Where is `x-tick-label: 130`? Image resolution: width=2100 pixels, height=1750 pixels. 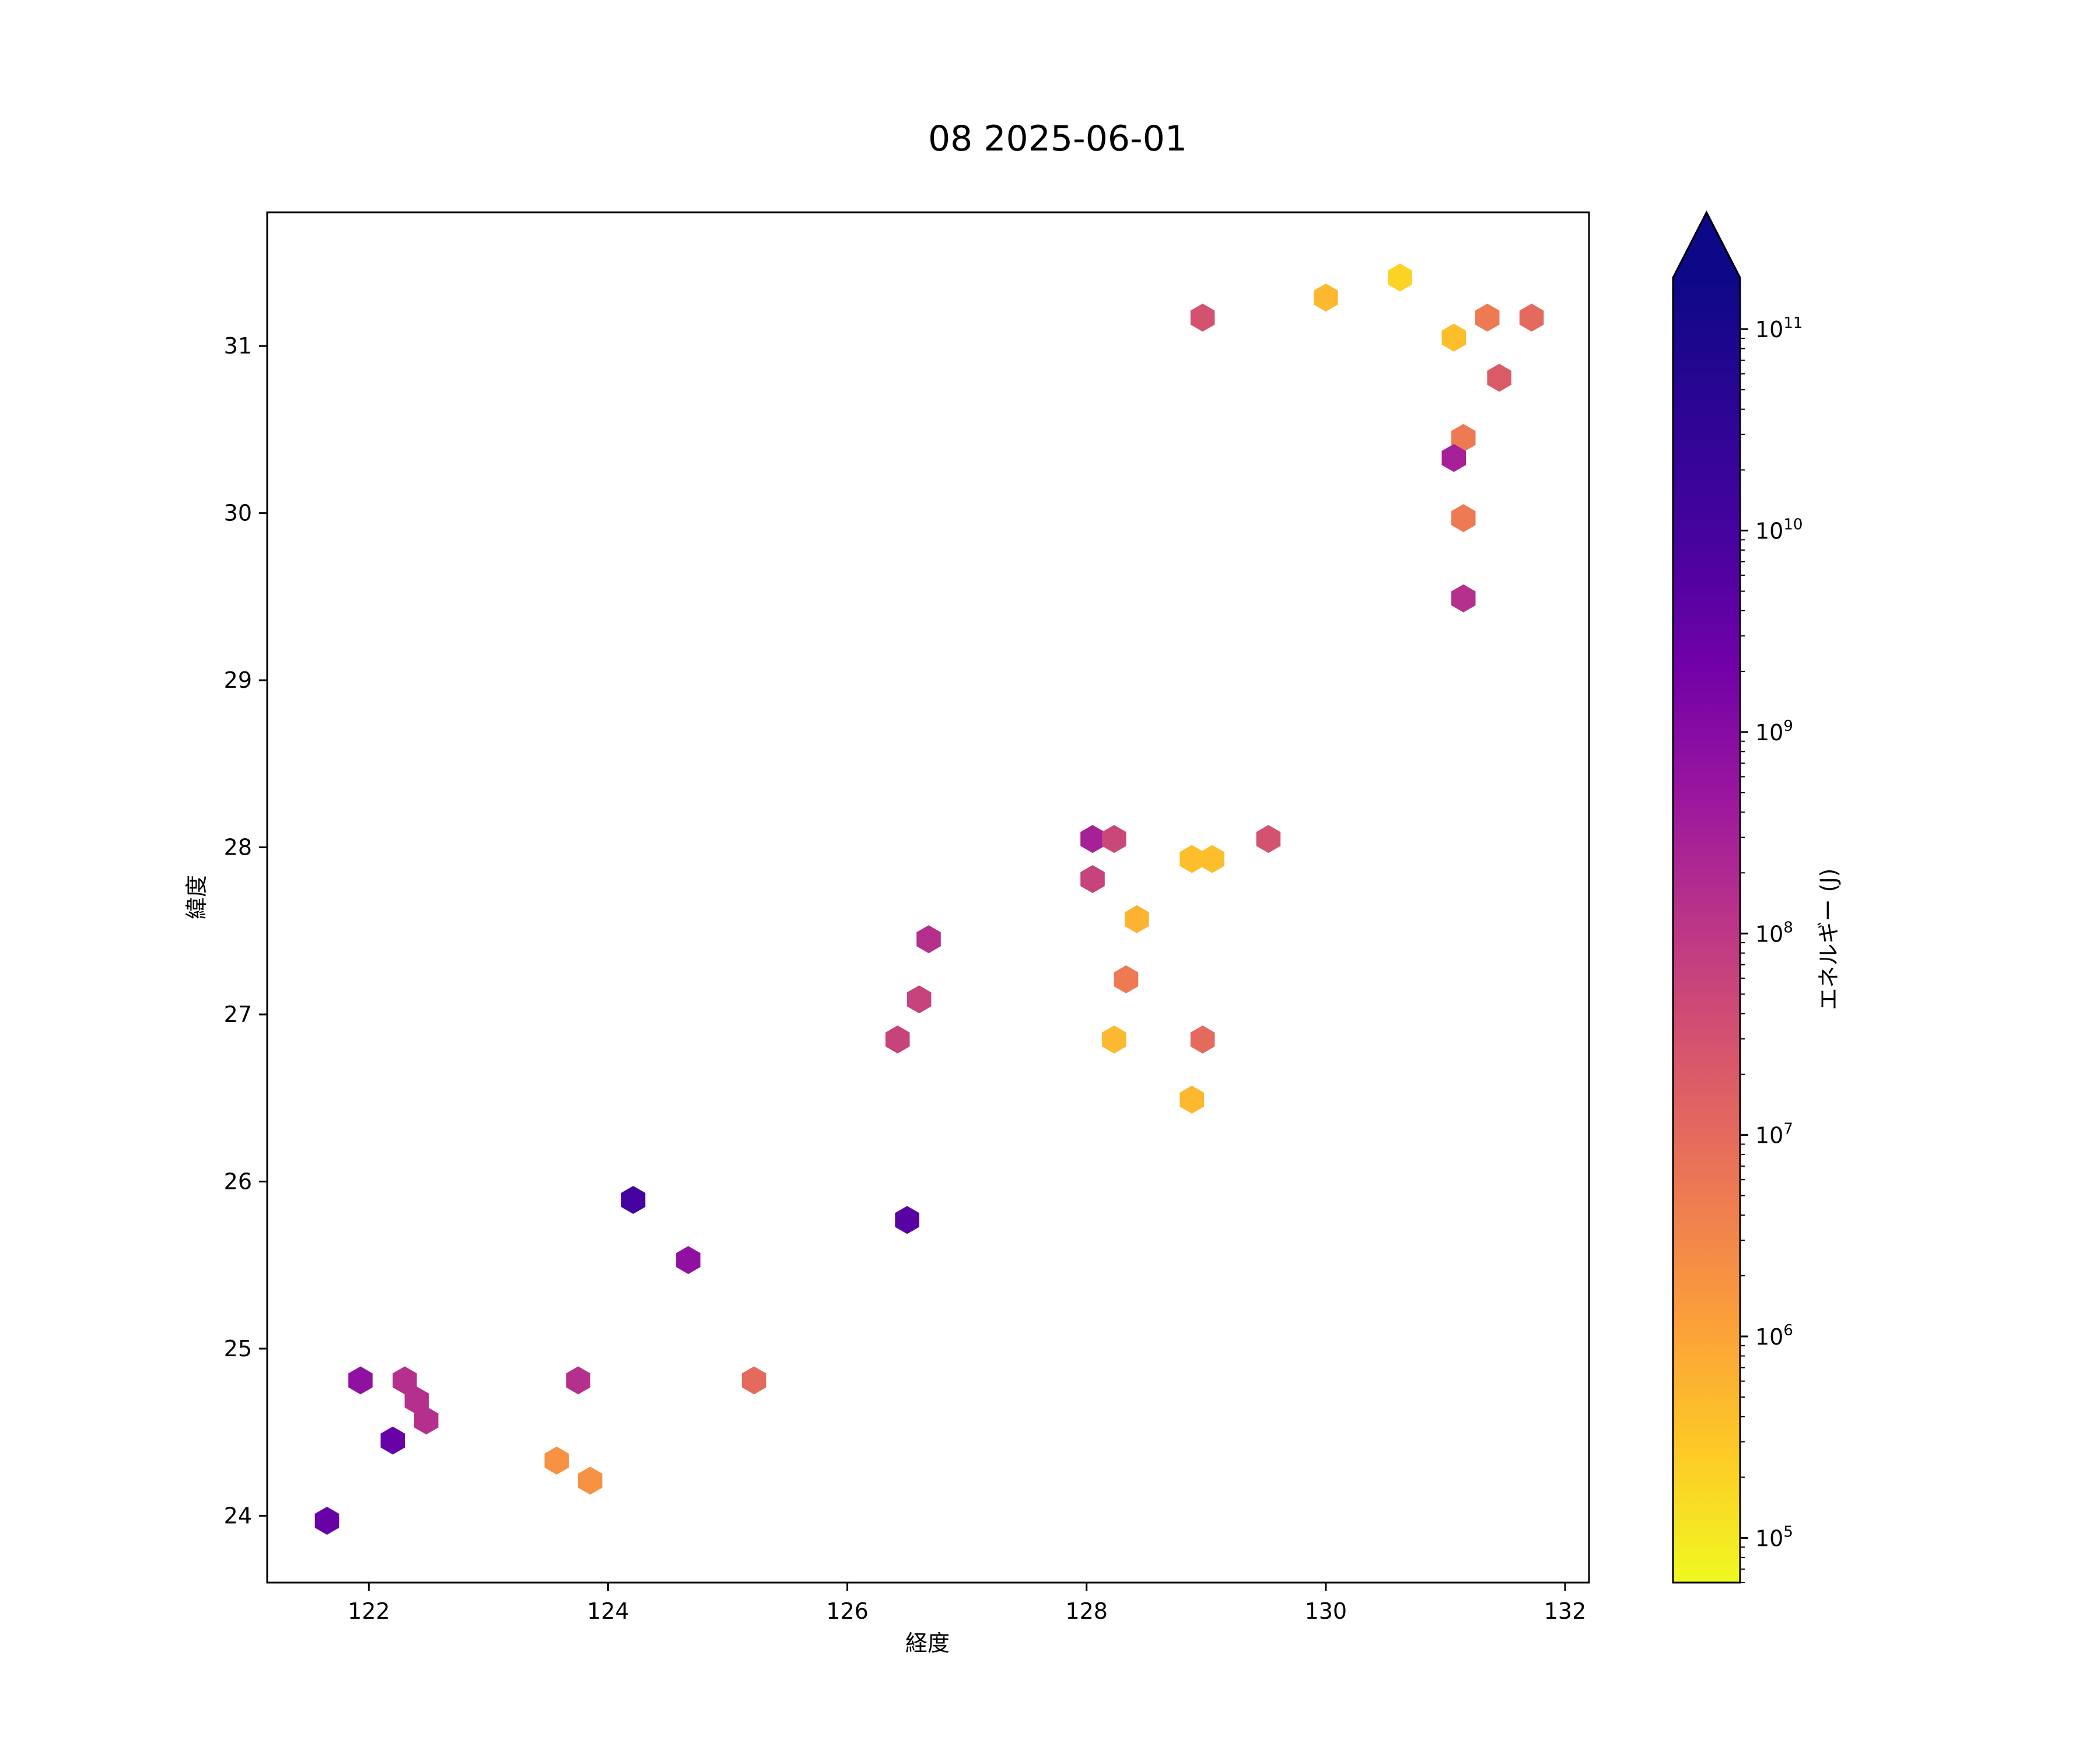
x-tick-label: 130 is located at coordinates (1326, 1611).